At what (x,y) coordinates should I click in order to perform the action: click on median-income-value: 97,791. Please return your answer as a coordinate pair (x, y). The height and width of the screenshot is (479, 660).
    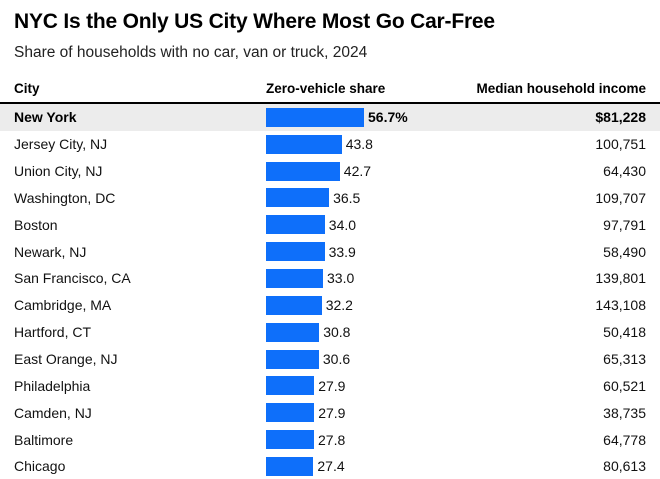
    Looking at the image, I should click on (624, 224).